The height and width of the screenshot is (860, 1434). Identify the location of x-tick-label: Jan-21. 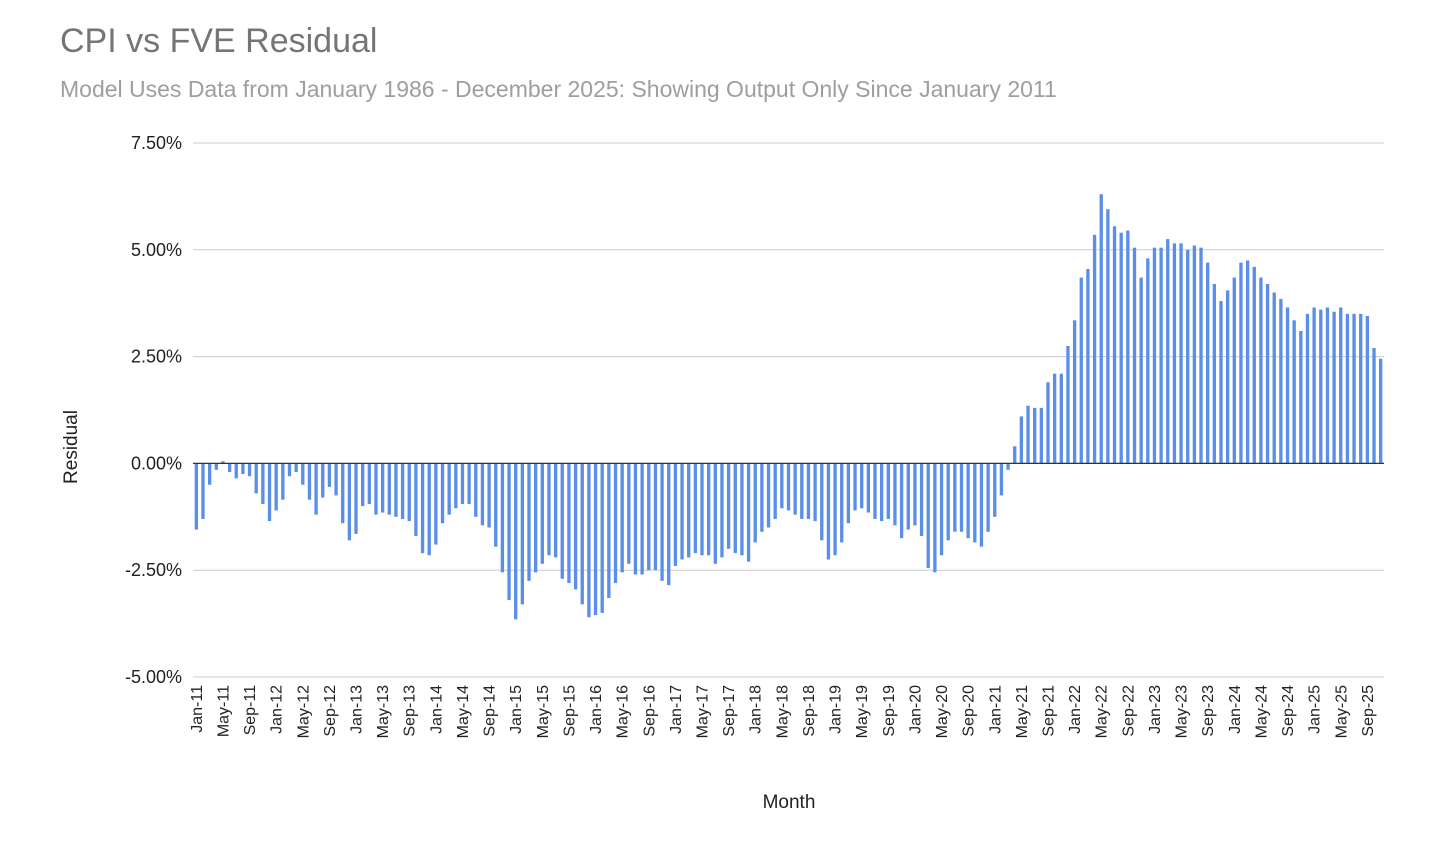
(995, 709).